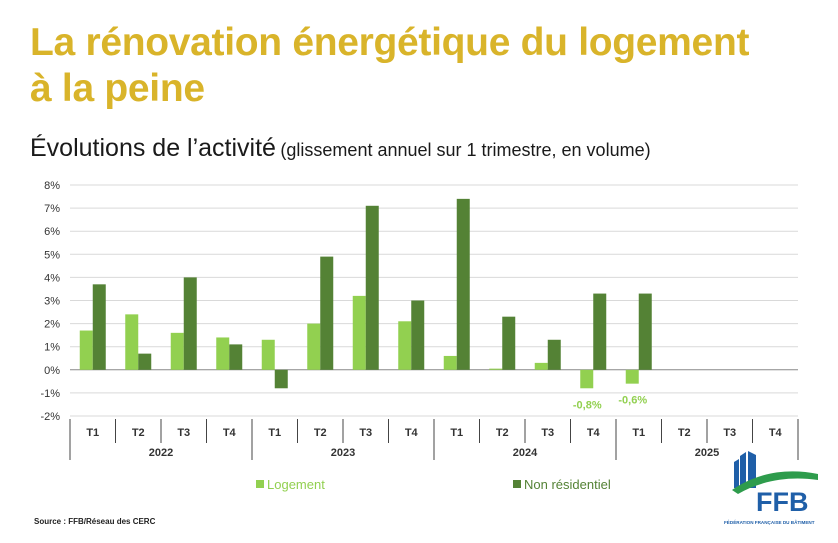  Describe the element at coordinates (52, 325) in the screenshot. I see `y-tick-label: 2%` at that location.